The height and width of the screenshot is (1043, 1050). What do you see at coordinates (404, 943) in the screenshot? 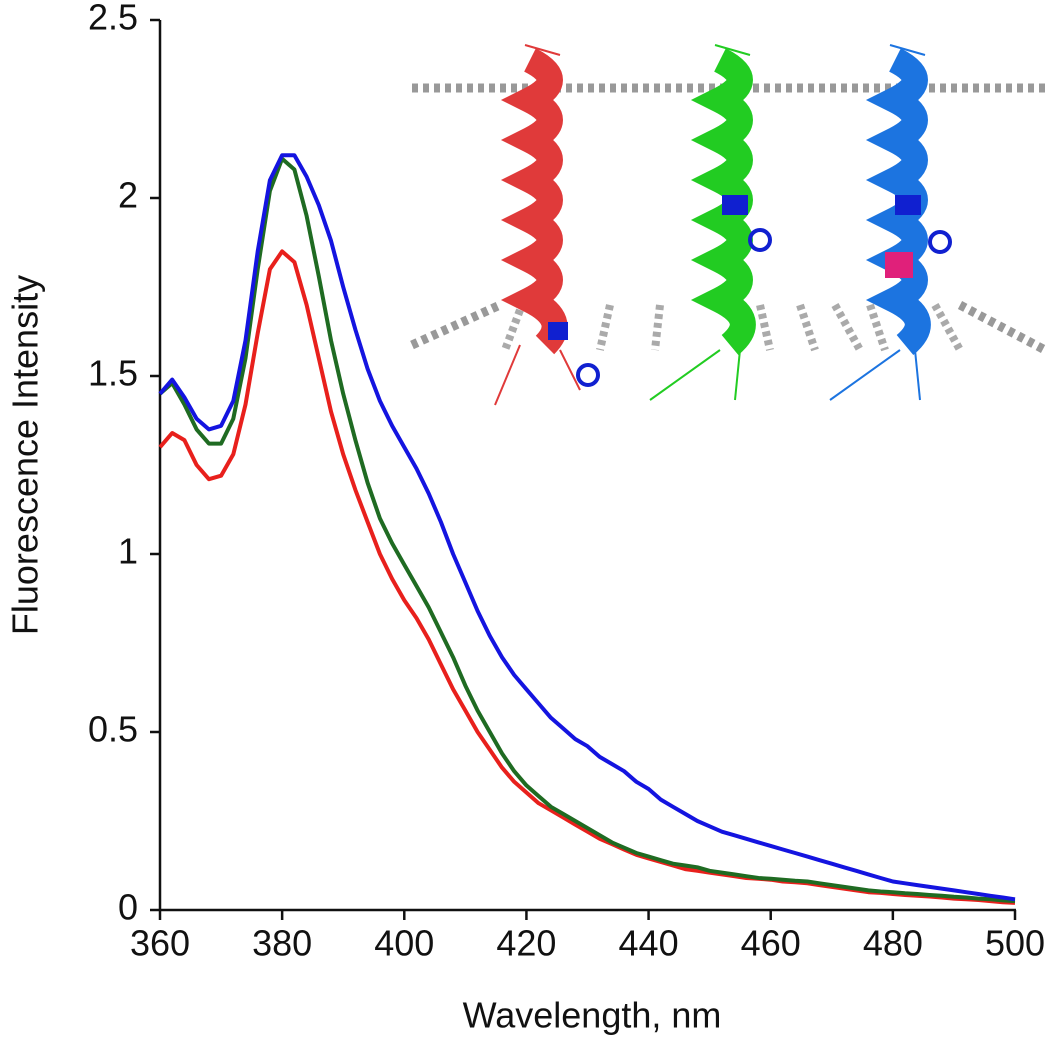
I see `x-tick-label: 400` at bounding box center [404, 943].